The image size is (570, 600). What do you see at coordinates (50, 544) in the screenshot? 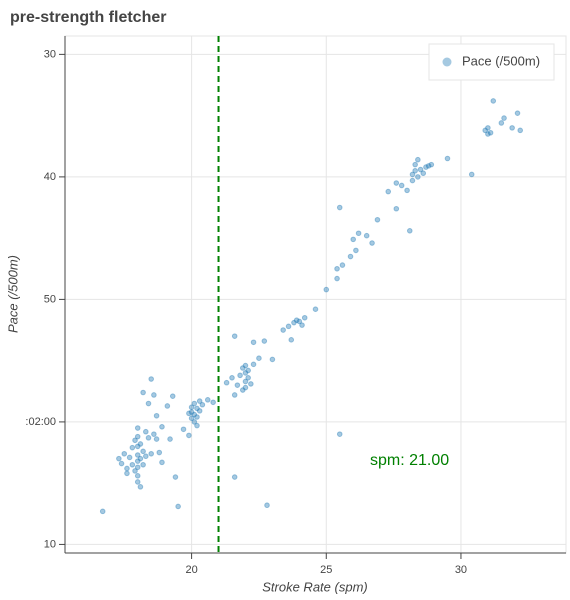
I see `y-tick-label: 10` at bounding box center [50, 544].